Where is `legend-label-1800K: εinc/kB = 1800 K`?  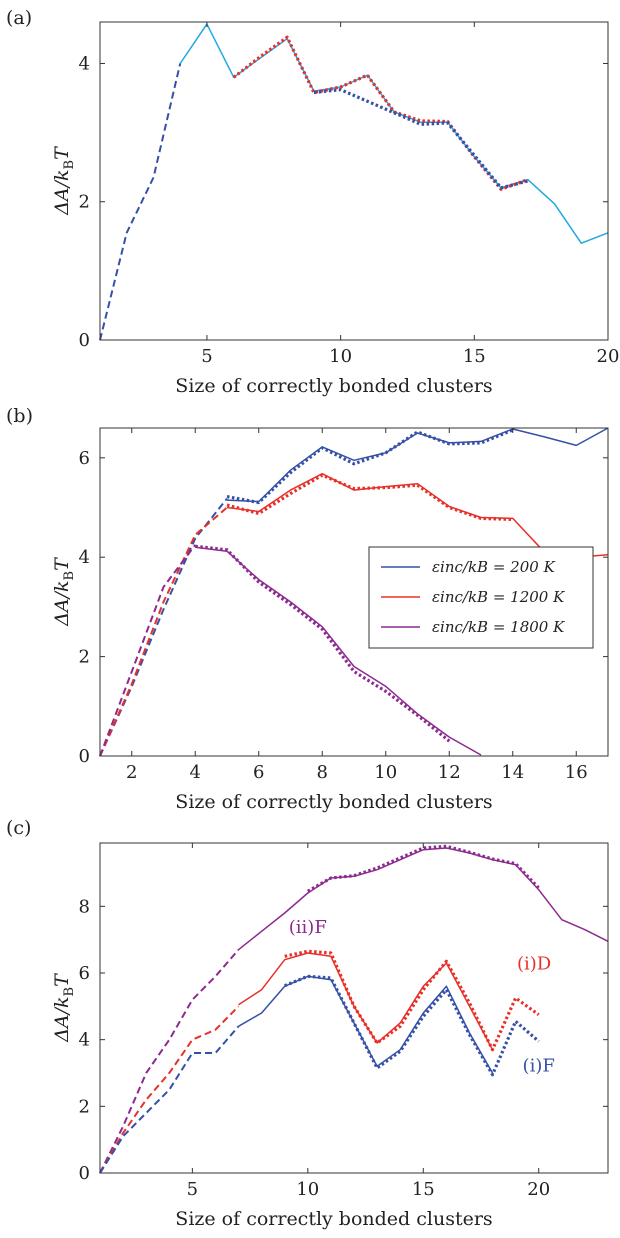 legend-label-1800K: εinc/kB = 1800 K is located at coordinates (498, 627).